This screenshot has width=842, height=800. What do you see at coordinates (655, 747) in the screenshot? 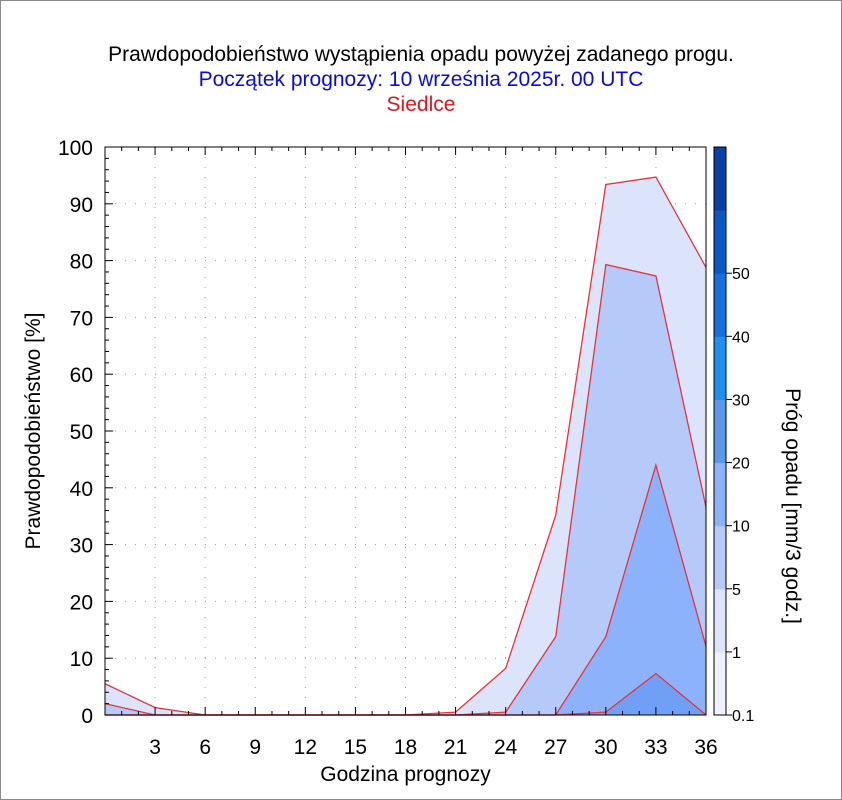
I see `x-tick-label: 33` at bounding box center [655, 747].